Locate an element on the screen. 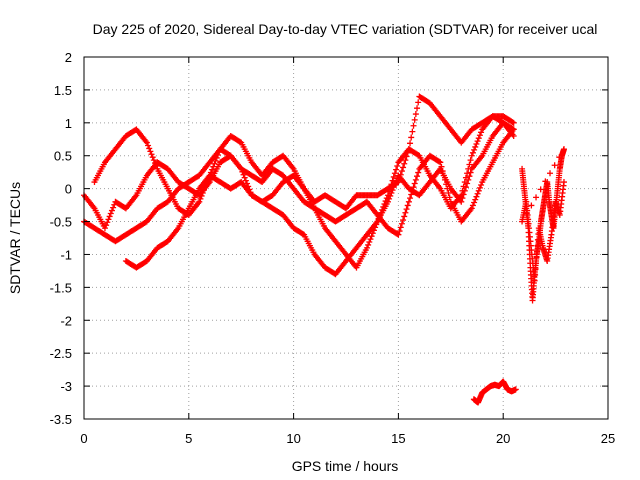  x-tick-label: 5 is located at coordinates (188, 438).